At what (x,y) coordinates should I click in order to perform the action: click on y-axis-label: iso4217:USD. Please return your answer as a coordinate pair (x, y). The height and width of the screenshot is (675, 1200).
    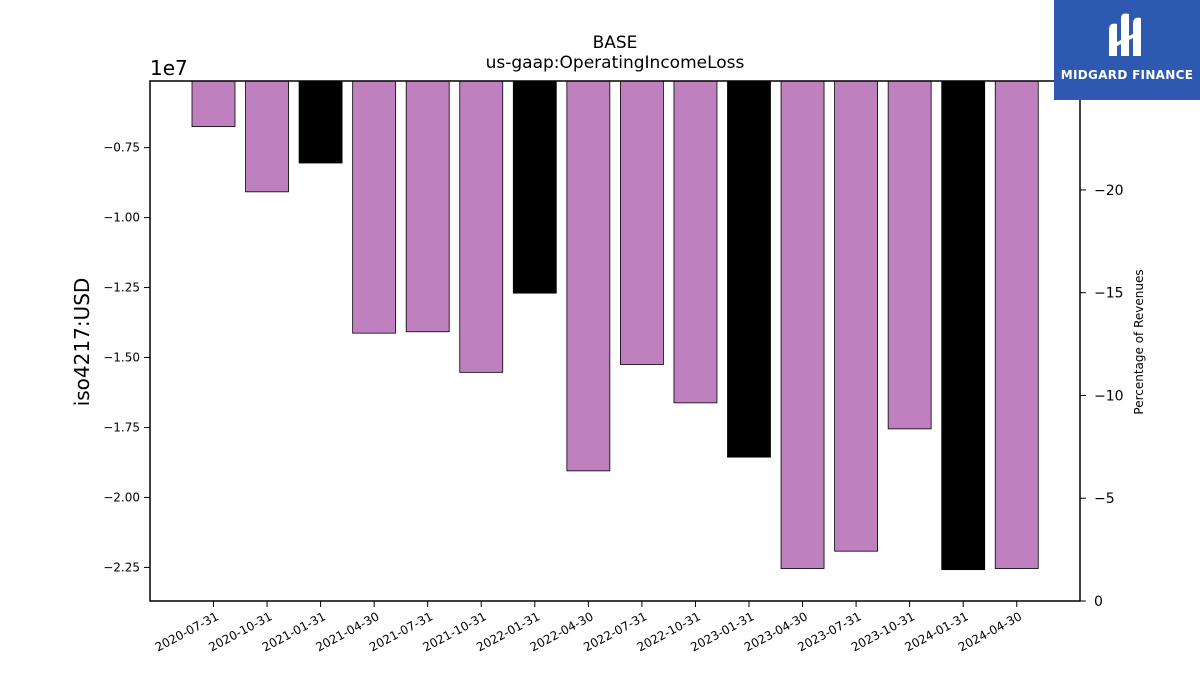
    Looking at the image, I should click on (82, 342).